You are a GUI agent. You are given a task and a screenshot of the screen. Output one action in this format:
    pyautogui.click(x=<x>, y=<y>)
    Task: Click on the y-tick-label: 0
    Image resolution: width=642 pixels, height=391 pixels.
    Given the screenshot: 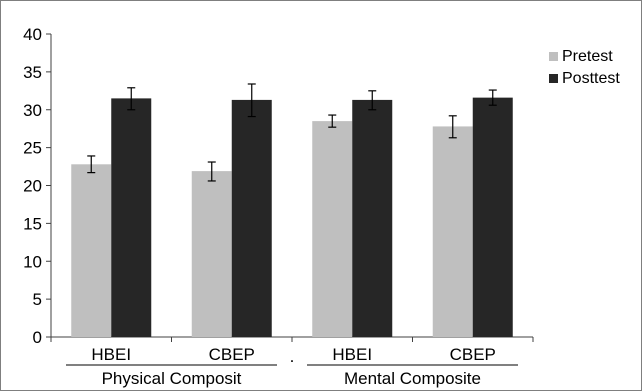 What is the action you would take?
    pyautogui.click(x=37, y=337)
    